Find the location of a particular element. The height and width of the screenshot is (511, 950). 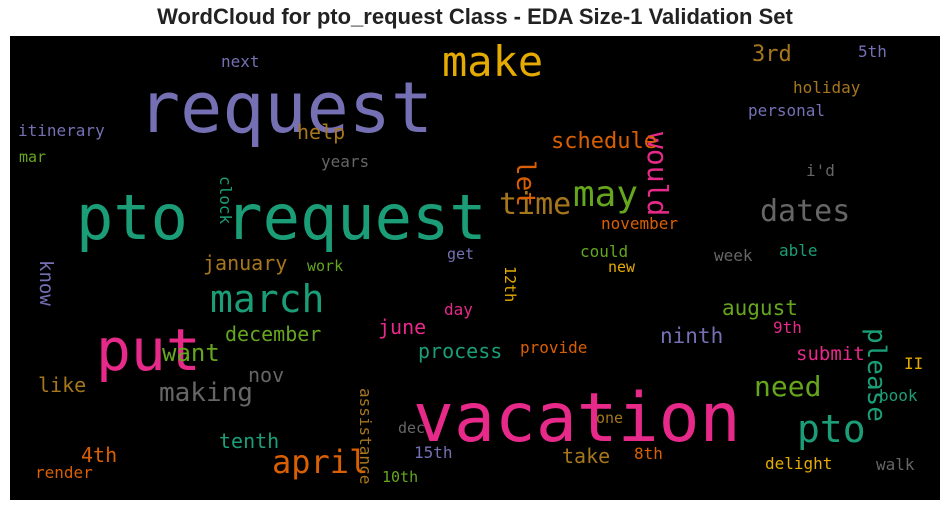

word-able: able is located at coordinates (798, 250).